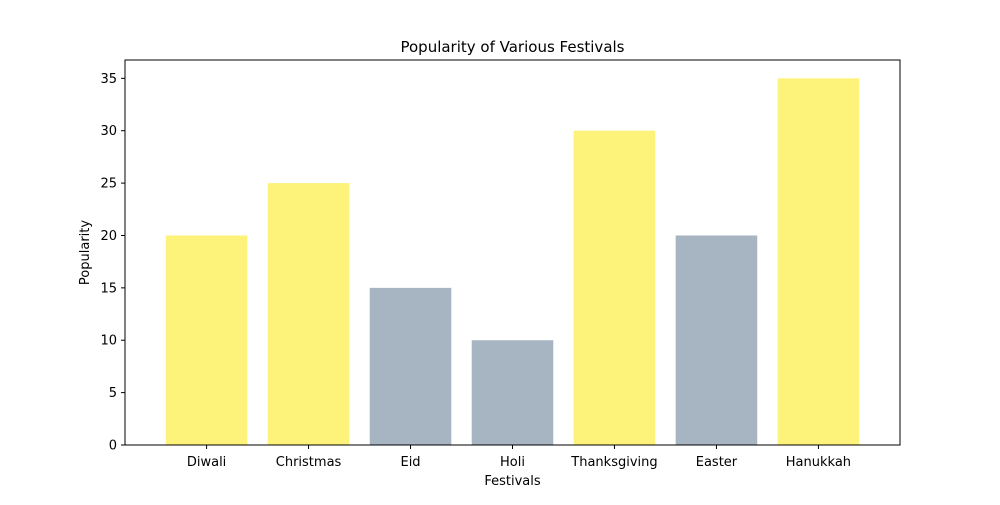 The width and height of the screenshot is (1000, 505). Describe the element at coordinates (309, 462) in the screenshot. I see `x-tick-label: Christmas` at that location.